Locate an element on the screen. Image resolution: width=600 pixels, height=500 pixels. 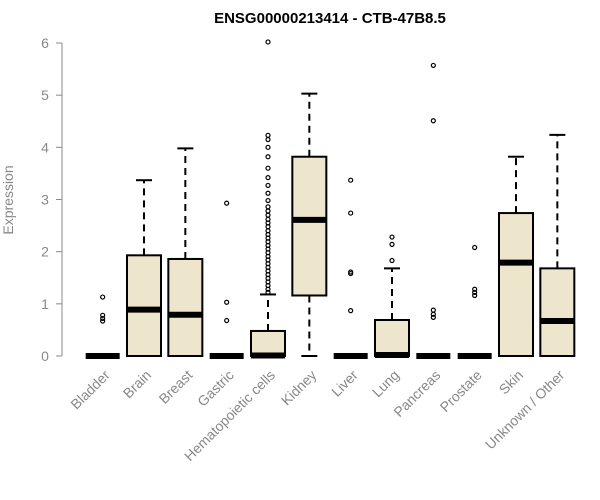
x-tick-label: Kidney is located at coordinates (299, 388).